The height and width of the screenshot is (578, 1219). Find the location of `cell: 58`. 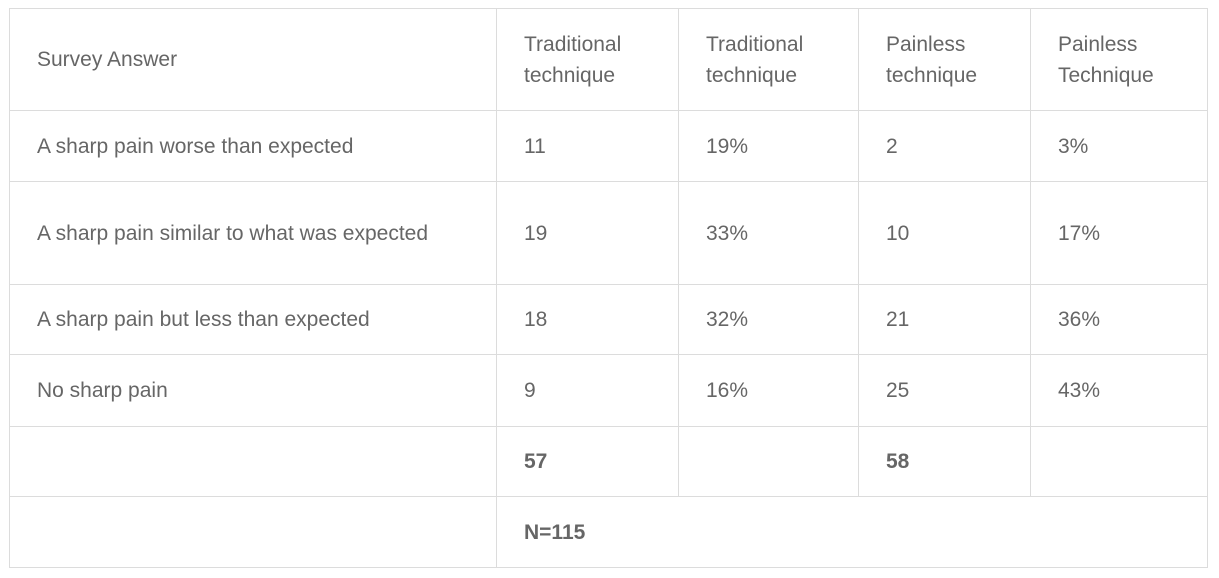

cell: 58 is located at coordinates (944, 461).